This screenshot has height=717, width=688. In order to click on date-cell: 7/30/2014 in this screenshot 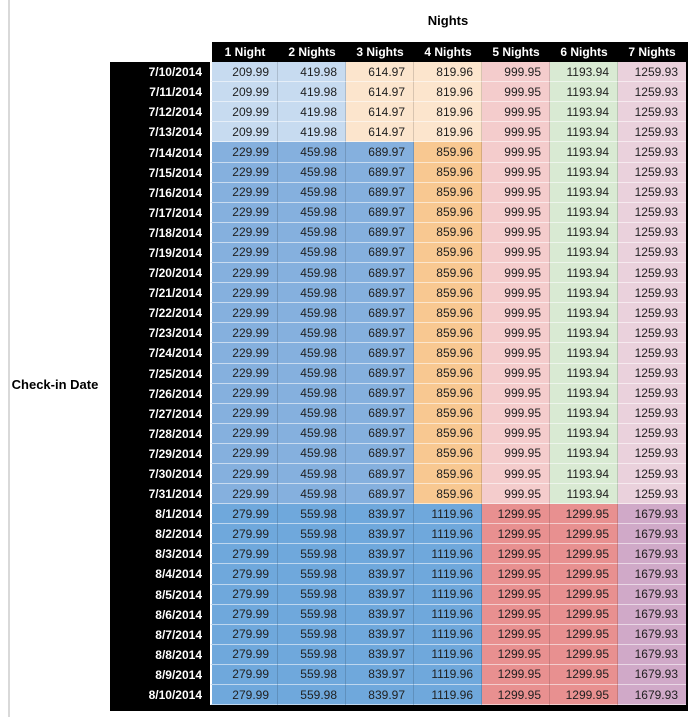, I will do `click(160, 474)`.